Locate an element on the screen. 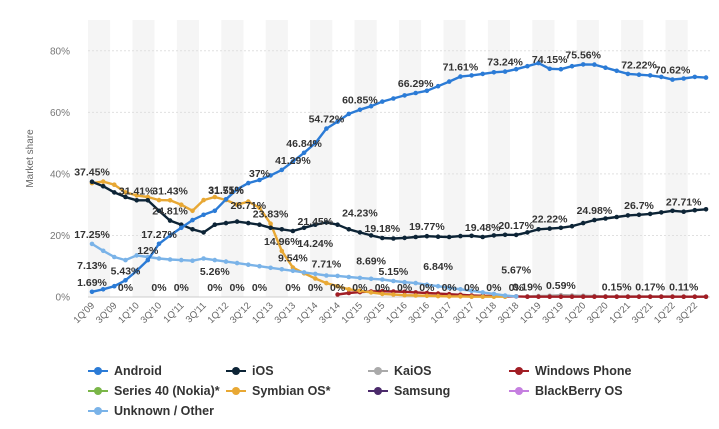  legend-item: KaiOS is located at coordinates (400, 371).